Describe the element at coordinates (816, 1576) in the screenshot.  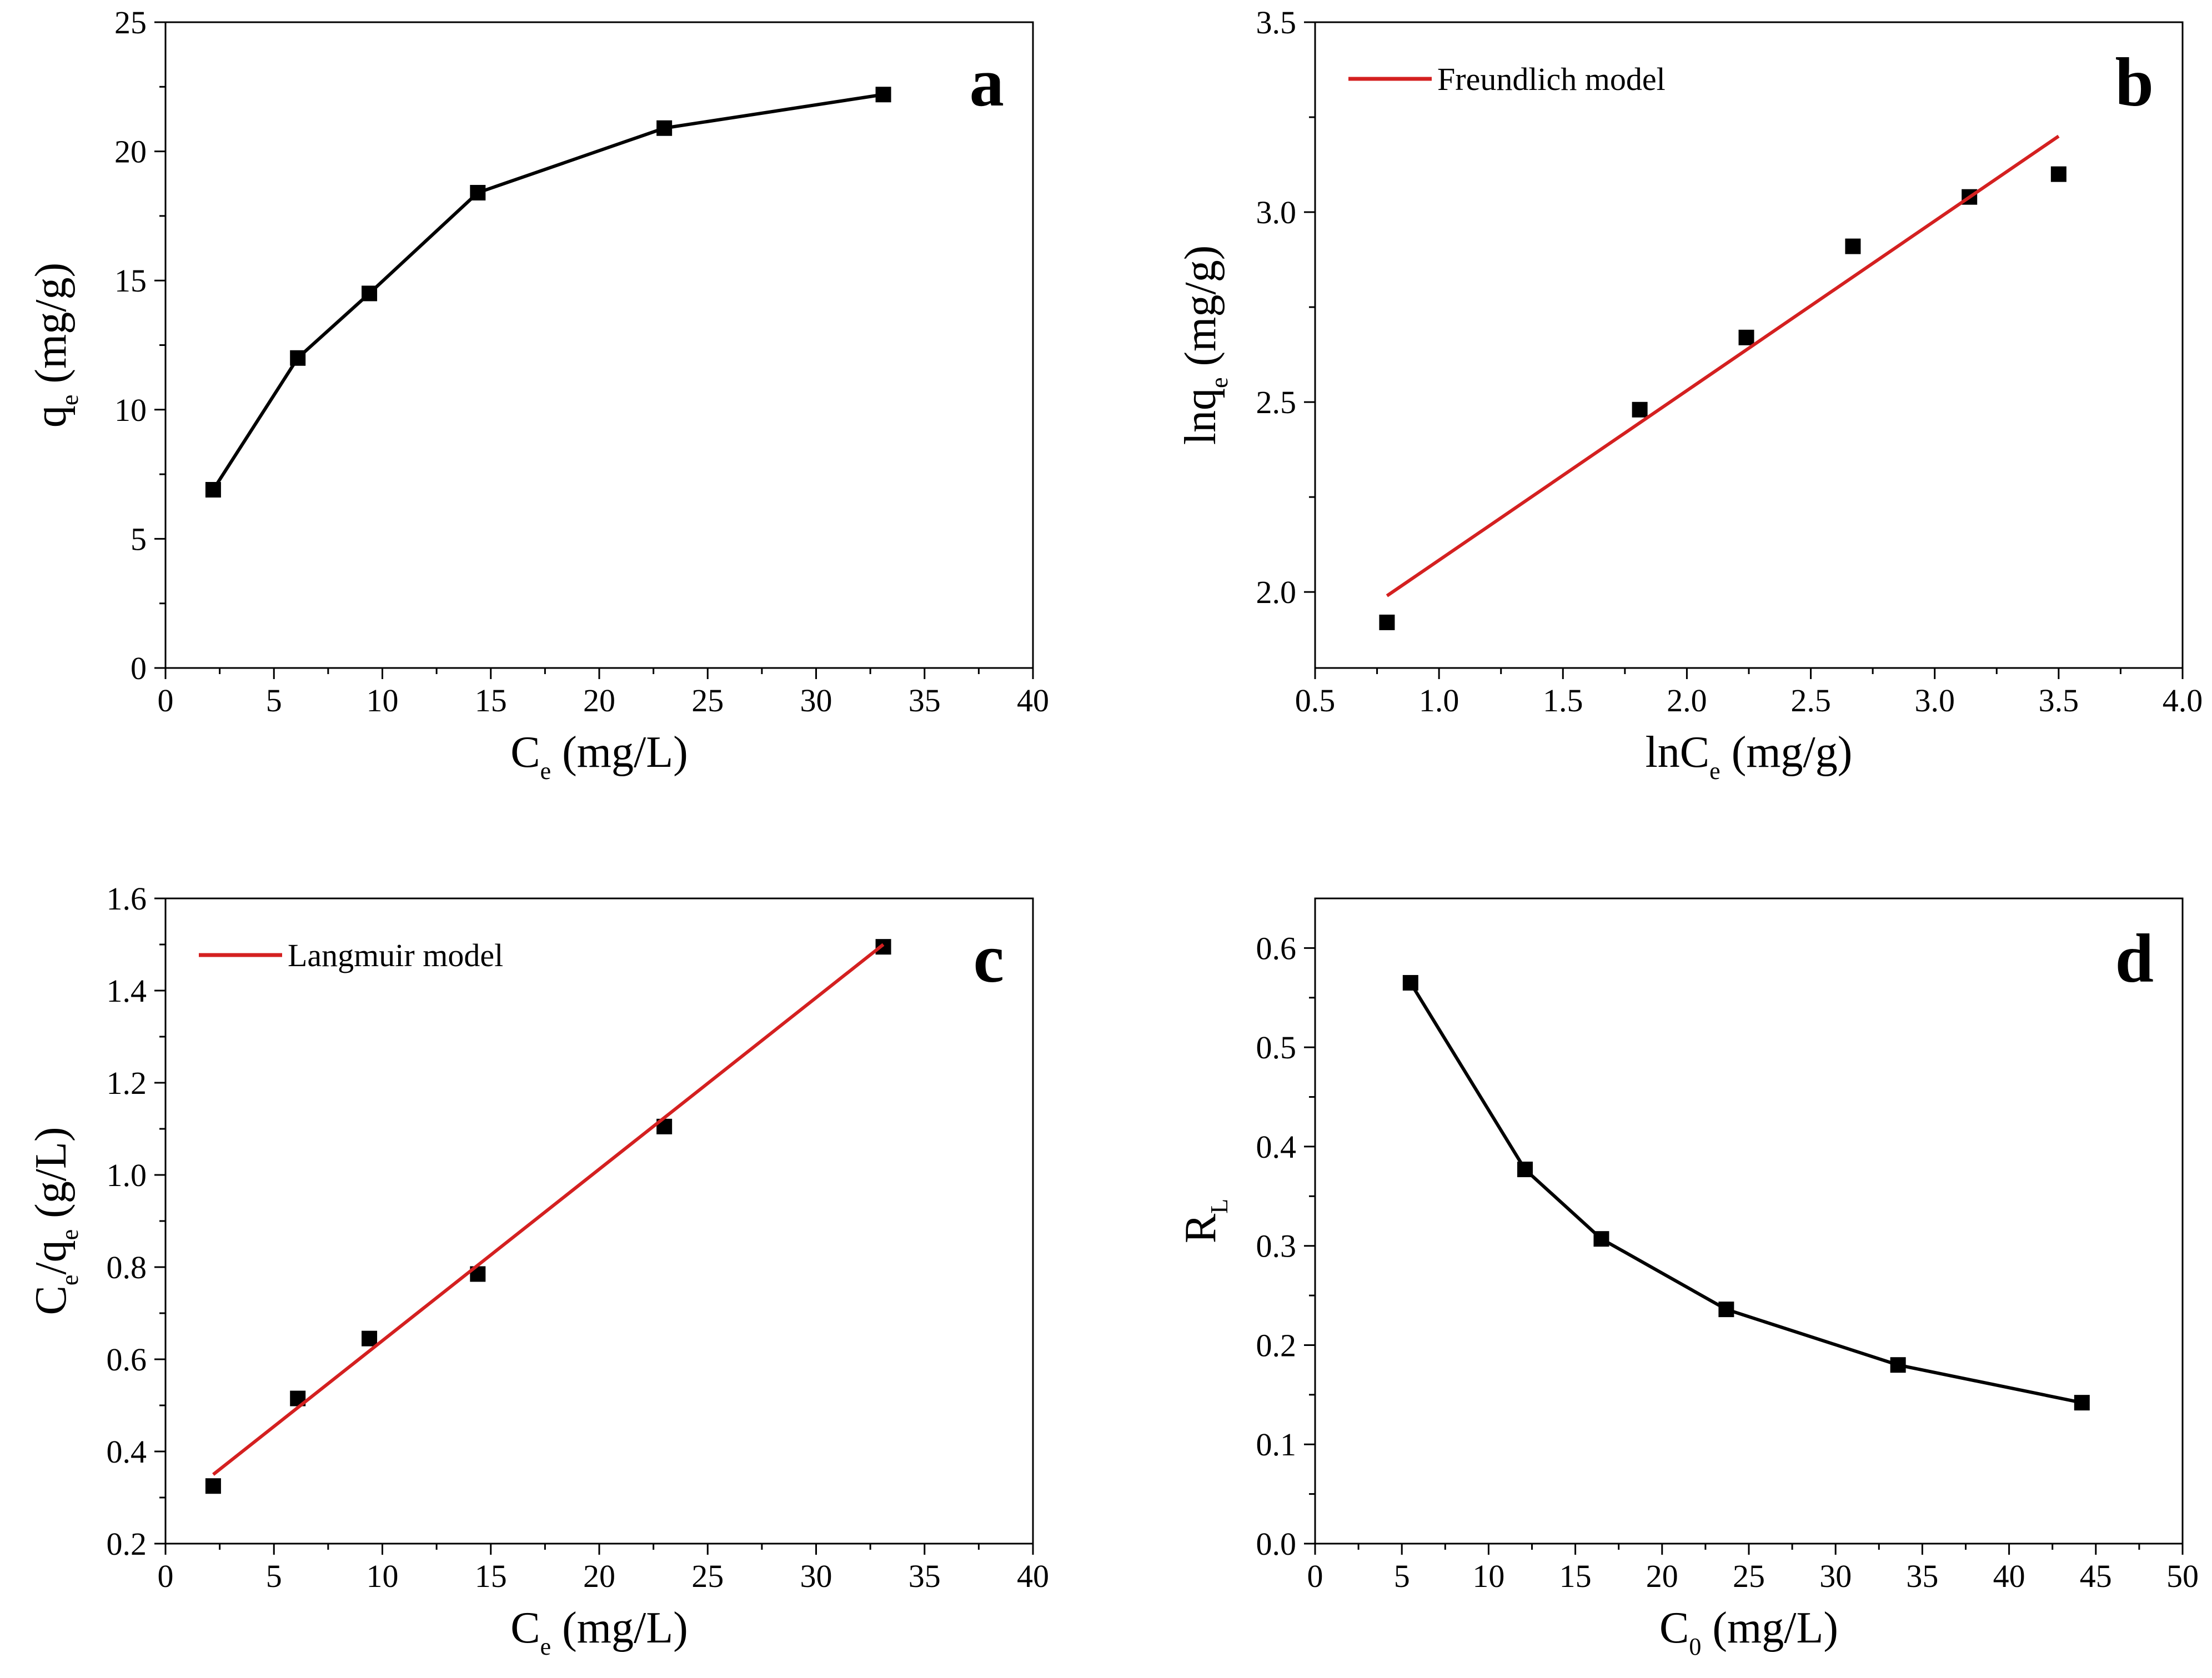
I see `x-tick-label-c: 30` at that location.